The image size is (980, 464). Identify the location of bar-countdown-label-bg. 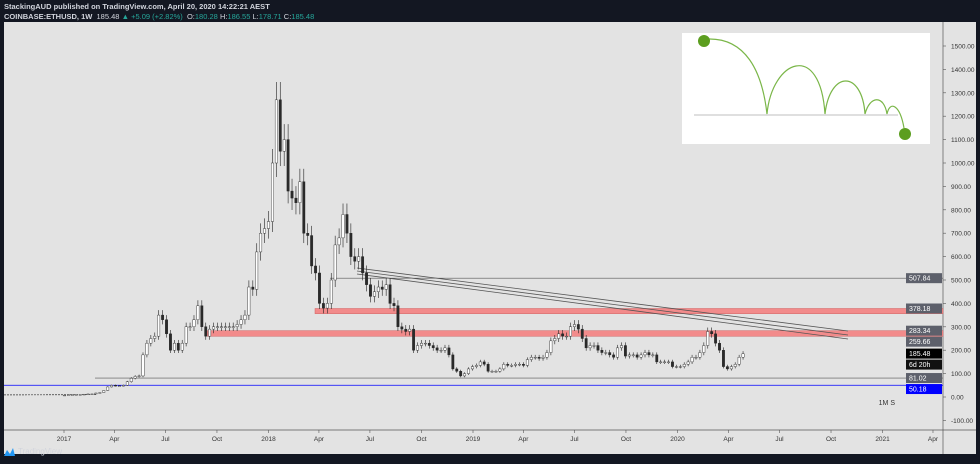
(924, 364).